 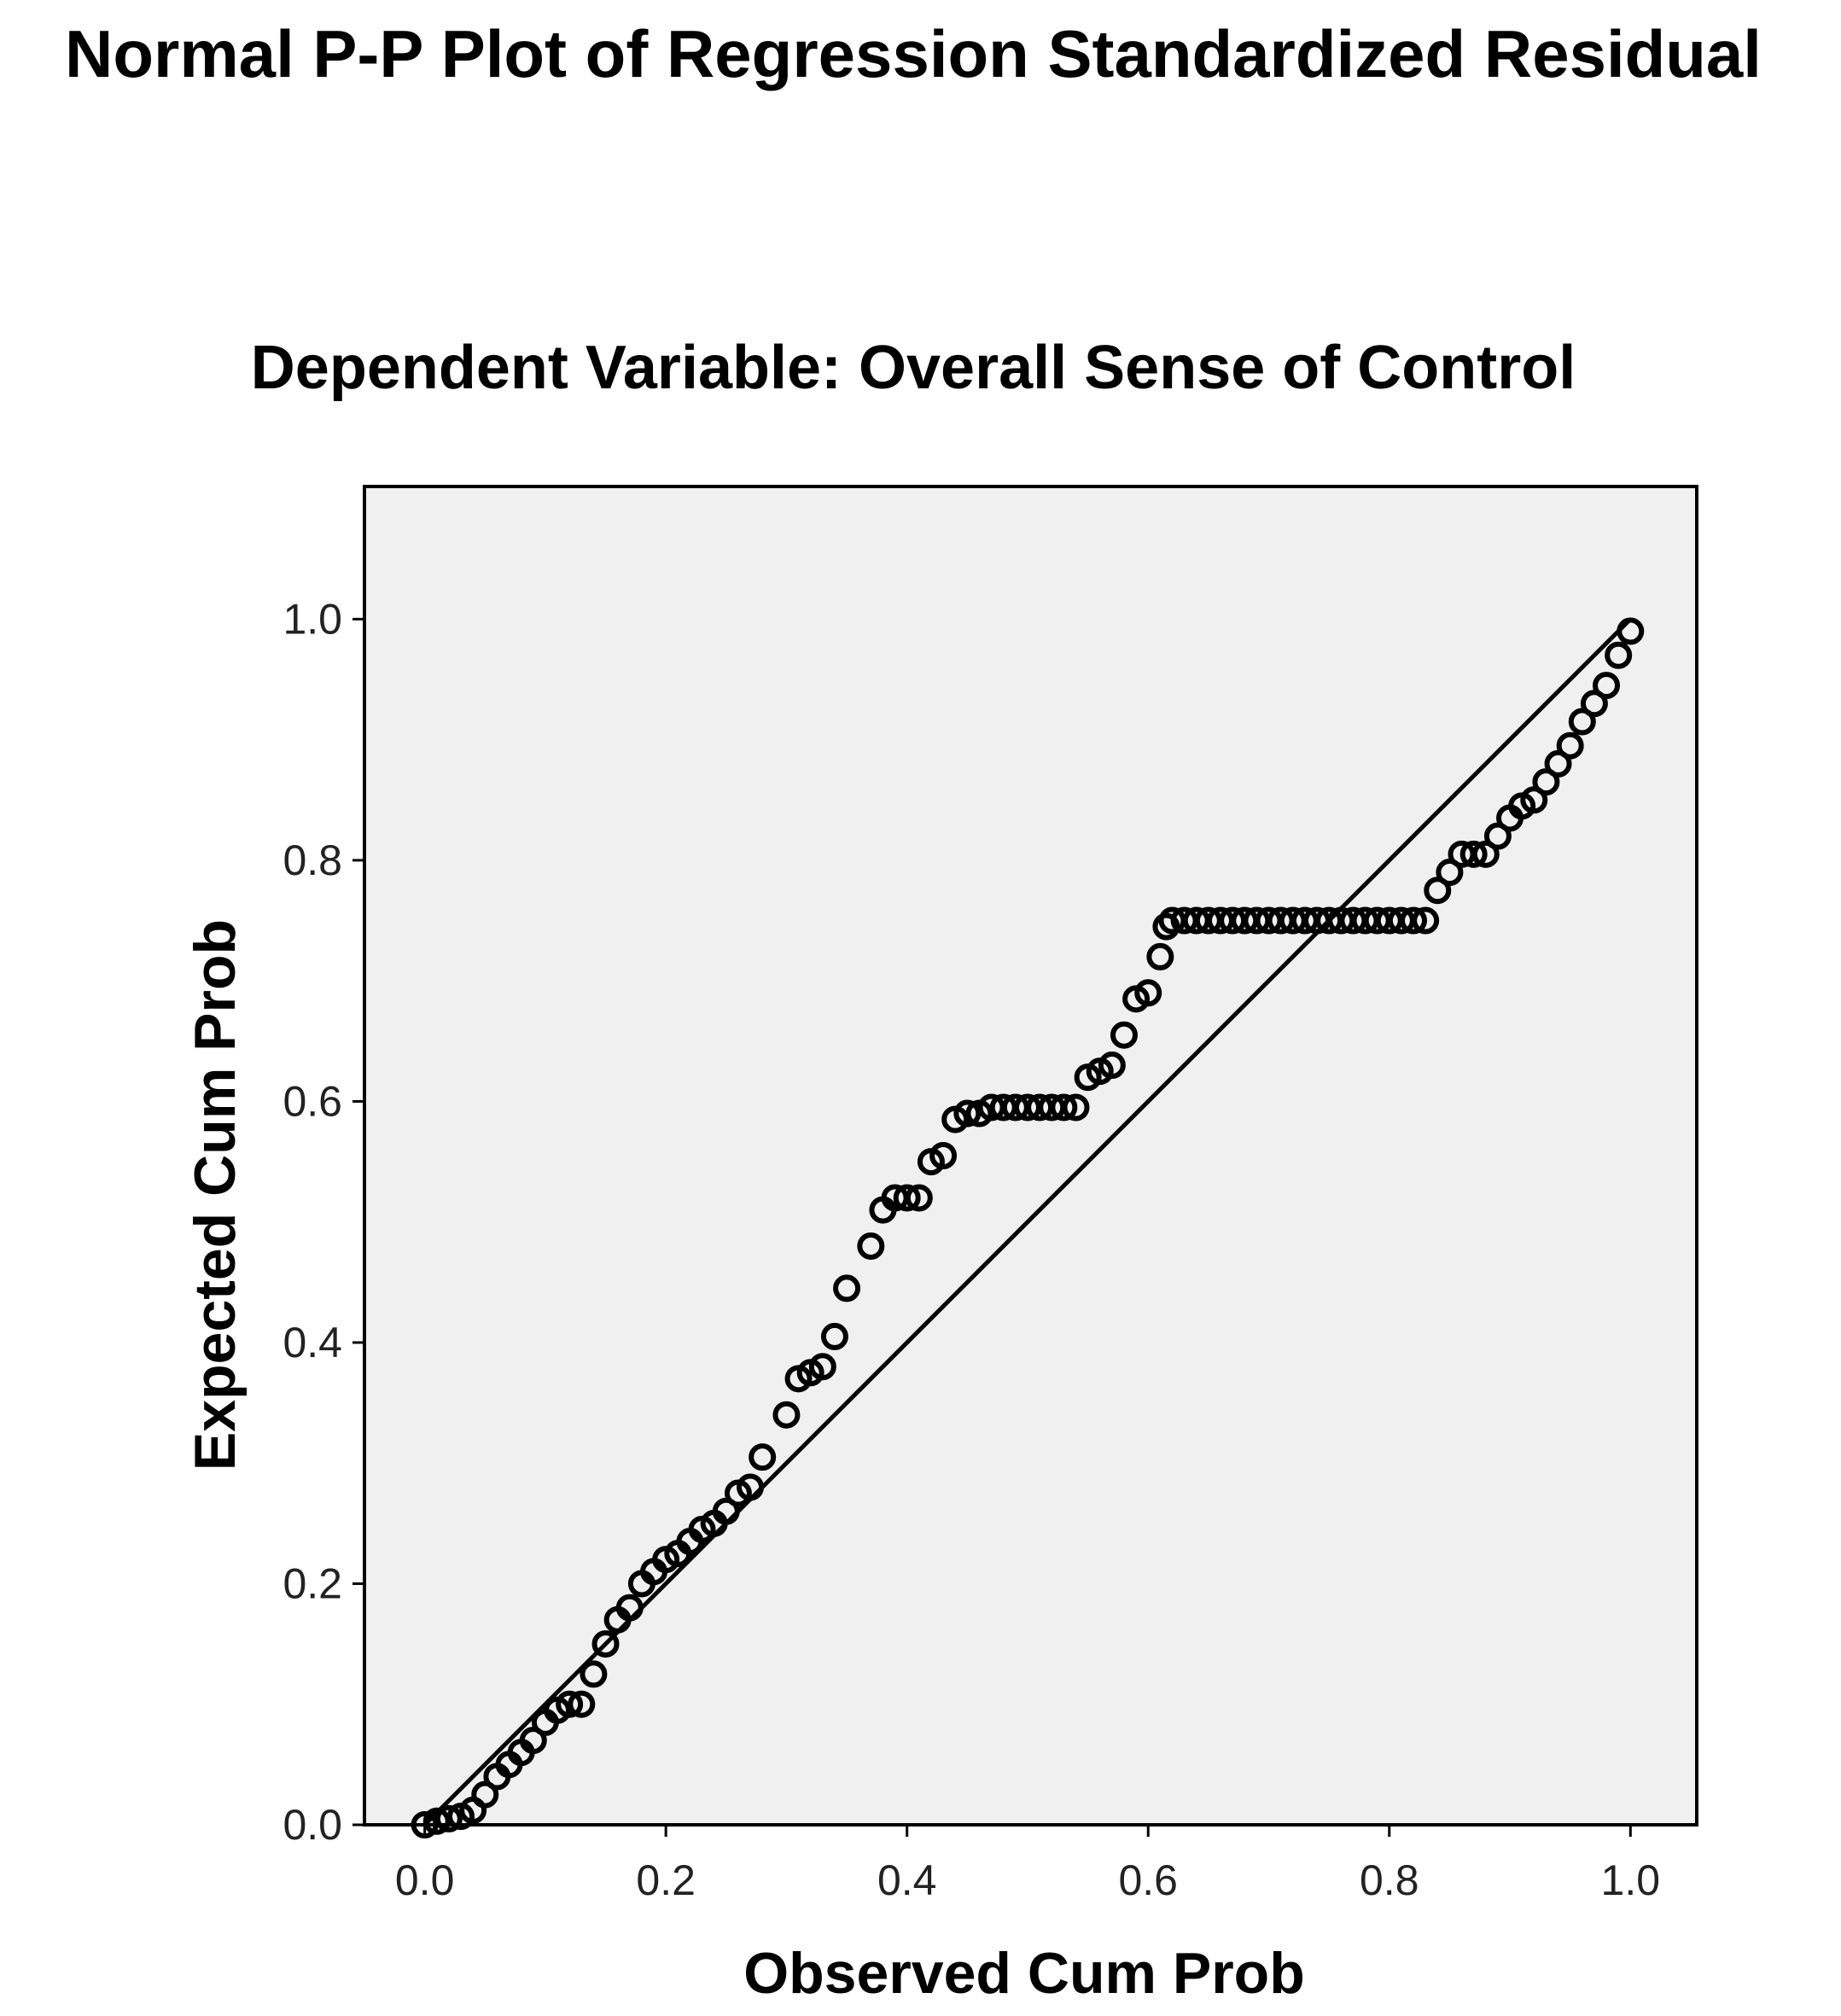 What do you see at coordinates (1027, 1864) in the screenshot?
I see `x-axis: 0.0 0.2 0.4 0.6 0.8 1.0` at bounding box center [1027, 1864].